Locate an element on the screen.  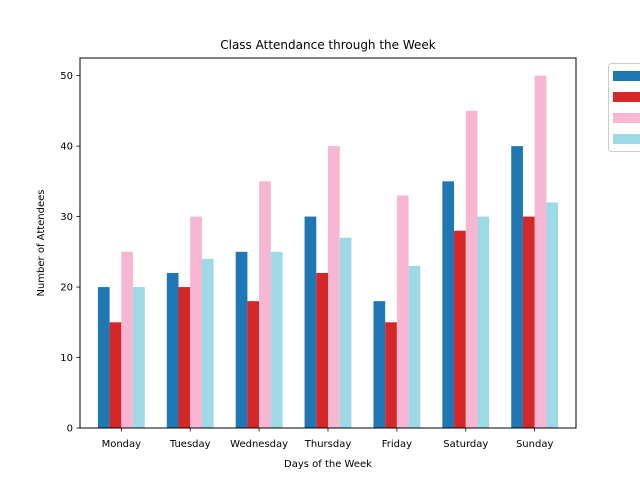
x-tick-label: Thursday is located at coordinates (328, 444).